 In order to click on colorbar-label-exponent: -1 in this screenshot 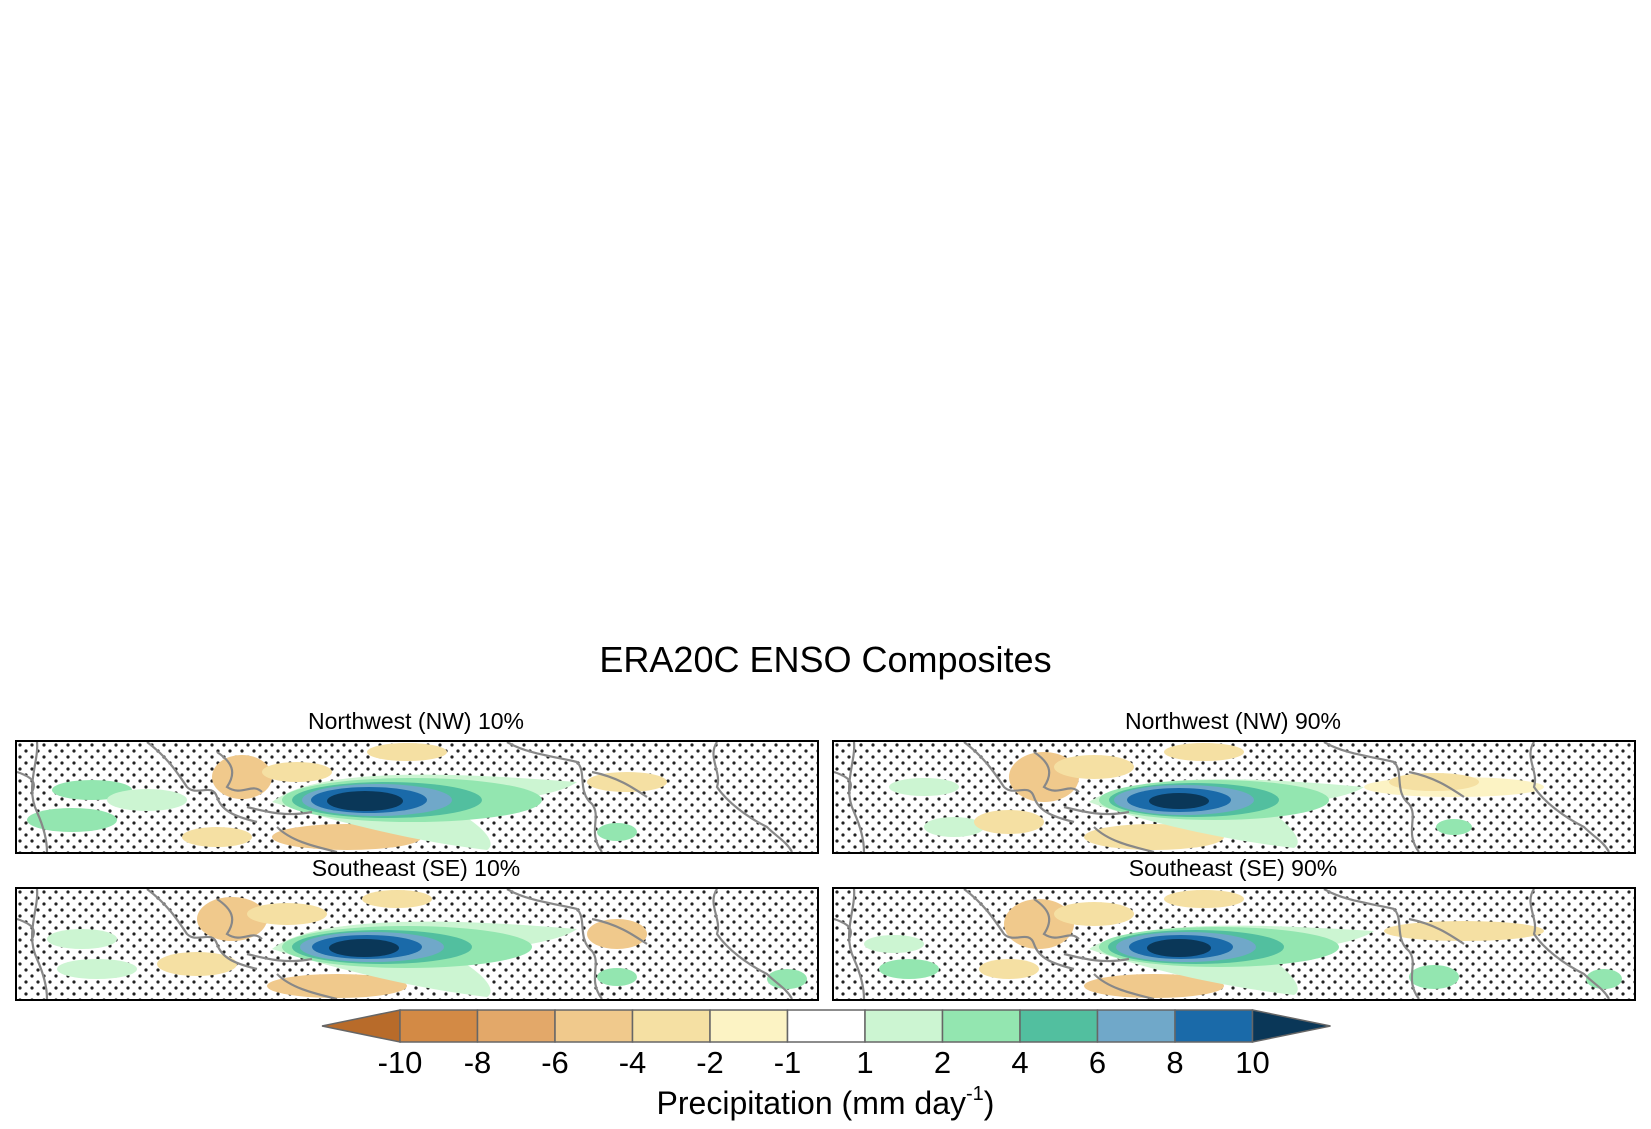, I will do `click(974, 1094)`.